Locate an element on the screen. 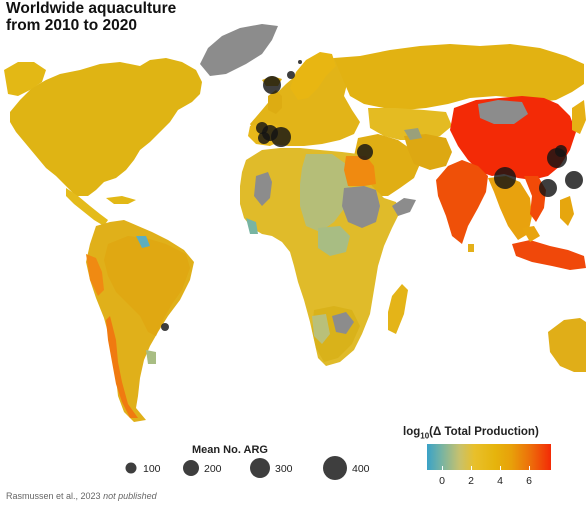 Image resolution: width=587 pixels, height=505 pixels. russia is located at coordinates (459, 77).